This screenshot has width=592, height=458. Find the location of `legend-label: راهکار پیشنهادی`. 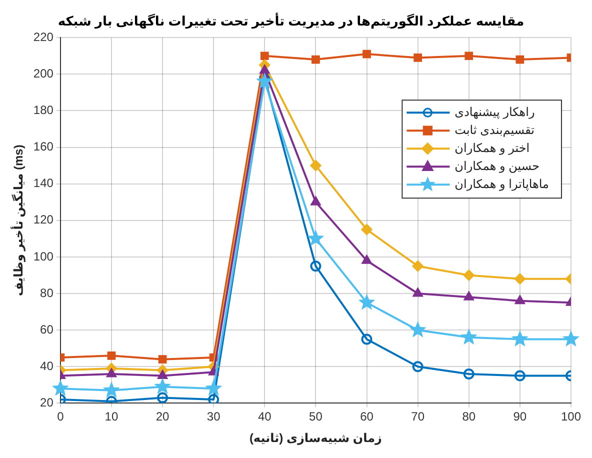

legend-label: راهکار پیشنهادی is located at coordinates (494, 111).